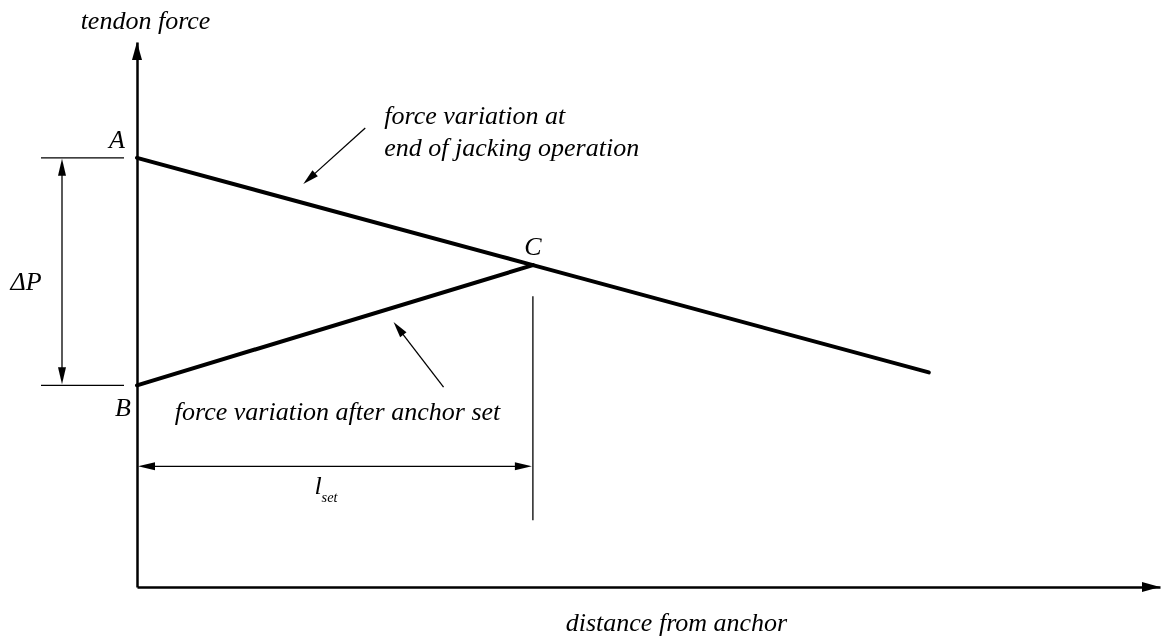 The height and width of the screenshot is (644, 1162). I want to click on text: B, so click(123, 408).